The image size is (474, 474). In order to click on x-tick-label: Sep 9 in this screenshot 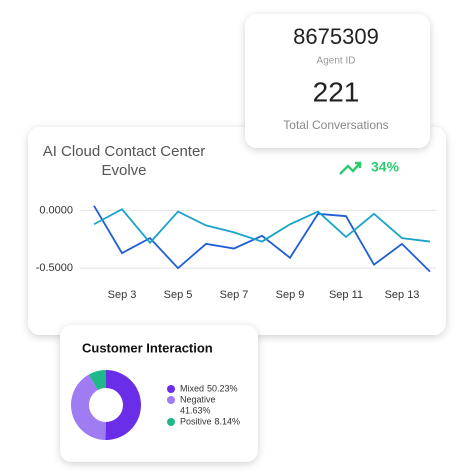, I will do `click(290, 295)`.